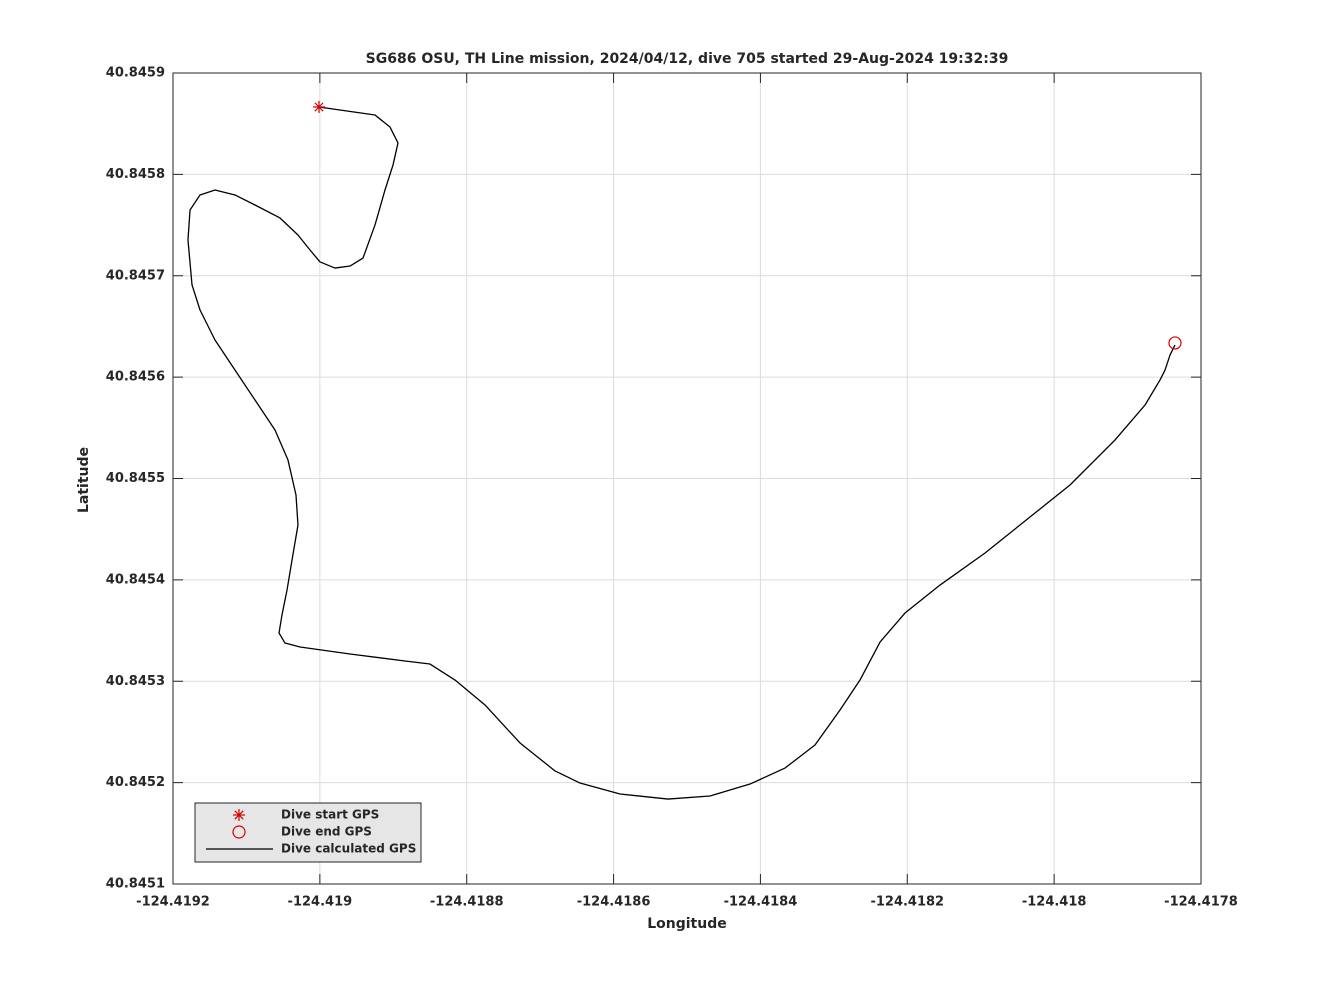 The width and height of the screenshot is (1328, 996). What do you see at coordinates (135, 377) in the screenshot?
I see `y-tick-label: 40.8456` at bounding box center [135, 377].